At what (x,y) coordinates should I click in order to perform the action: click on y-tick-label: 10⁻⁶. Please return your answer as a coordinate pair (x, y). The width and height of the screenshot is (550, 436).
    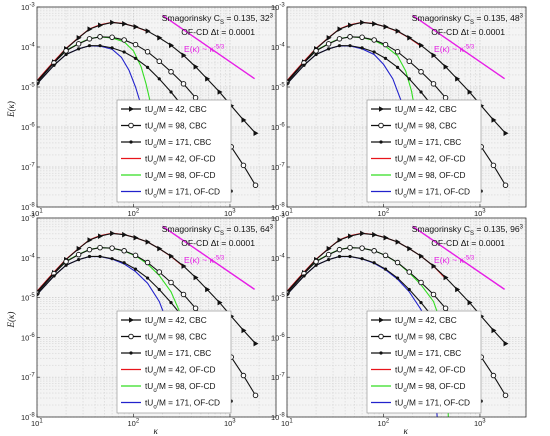
    Looking at the image, I should click on (278, 338).